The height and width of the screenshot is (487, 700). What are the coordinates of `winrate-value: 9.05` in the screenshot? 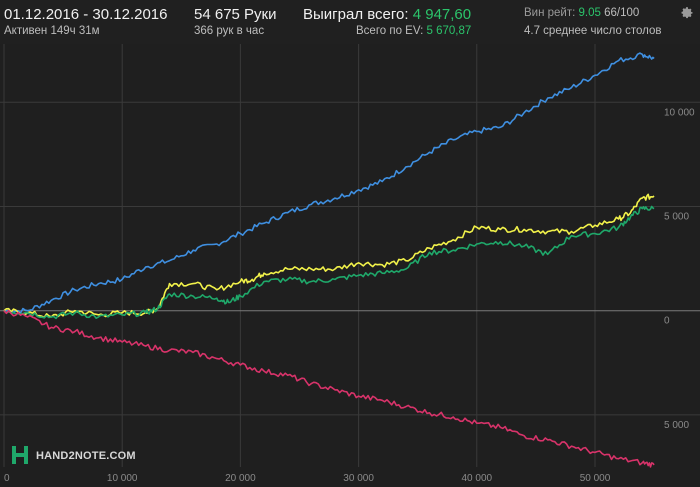 It's located at (589, 13).